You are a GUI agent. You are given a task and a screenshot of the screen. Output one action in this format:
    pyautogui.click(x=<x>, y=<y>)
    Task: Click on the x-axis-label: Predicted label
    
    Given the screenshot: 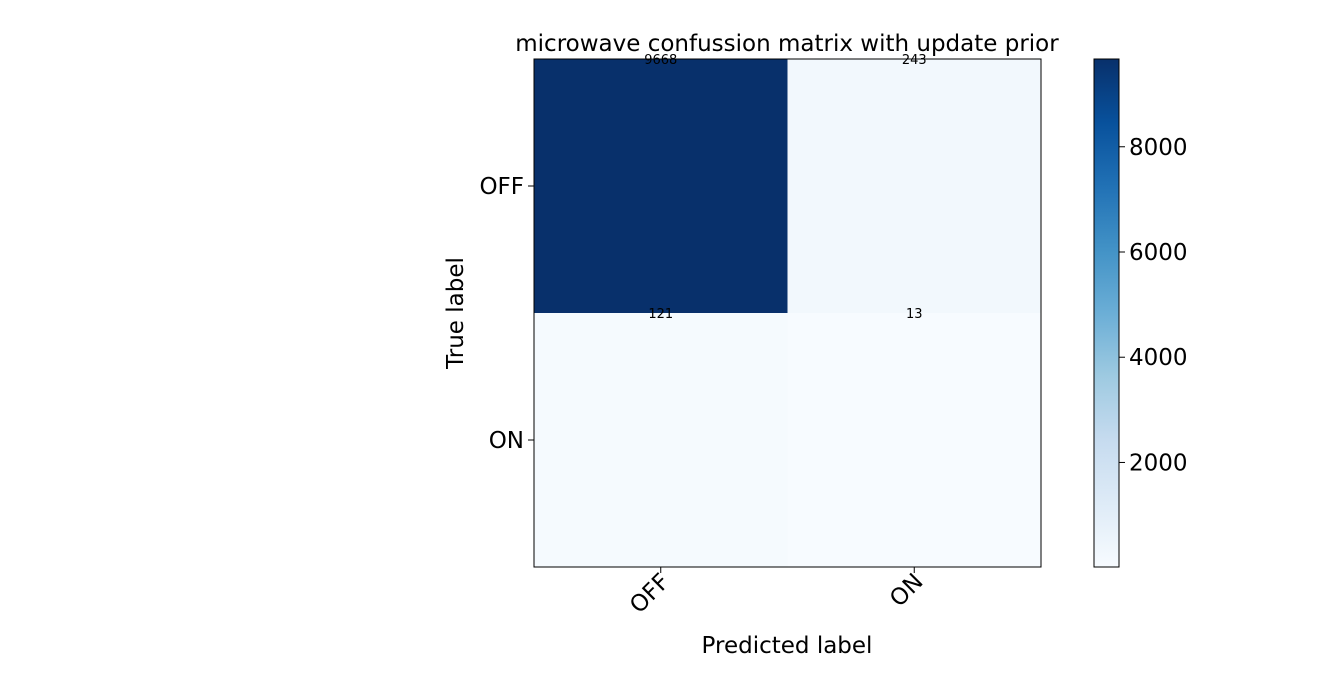 What is the action you would take?
    pyautogui.click(x=787, y=646)
    